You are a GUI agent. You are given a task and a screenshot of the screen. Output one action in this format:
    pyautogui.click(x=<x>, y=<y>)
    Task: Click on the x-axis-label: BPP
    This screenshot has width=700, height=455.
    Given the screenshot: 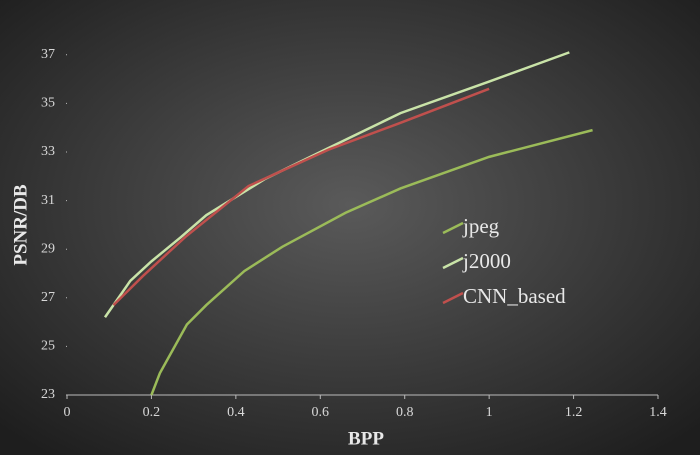 What is the action you would take?
    pyautogui.click(x=366, y=438)
    